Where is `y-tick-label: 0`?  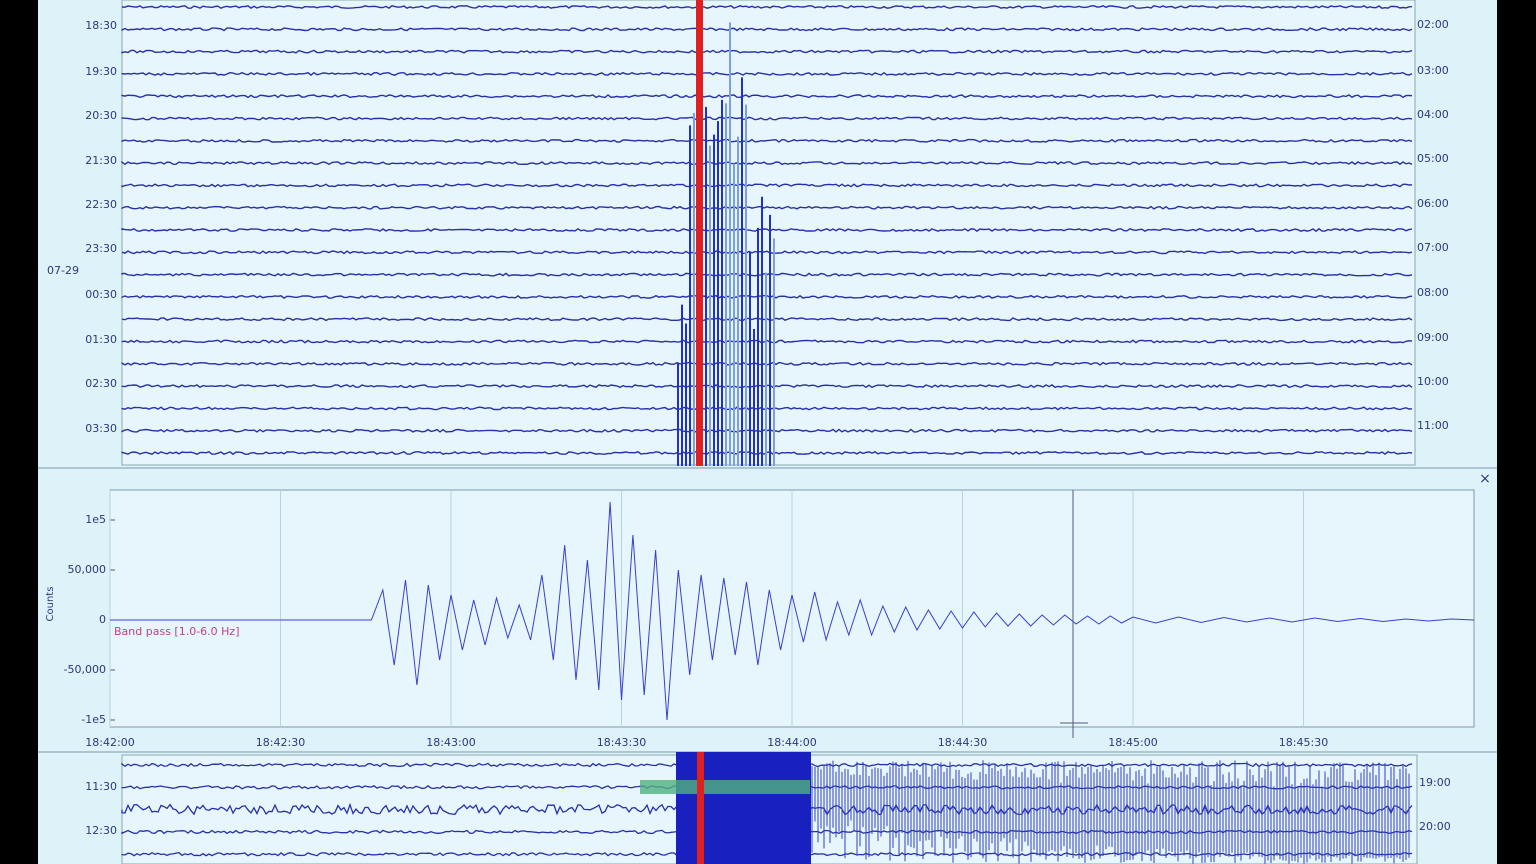 y-tick-label: 0 is located at coordinates (102, 619).